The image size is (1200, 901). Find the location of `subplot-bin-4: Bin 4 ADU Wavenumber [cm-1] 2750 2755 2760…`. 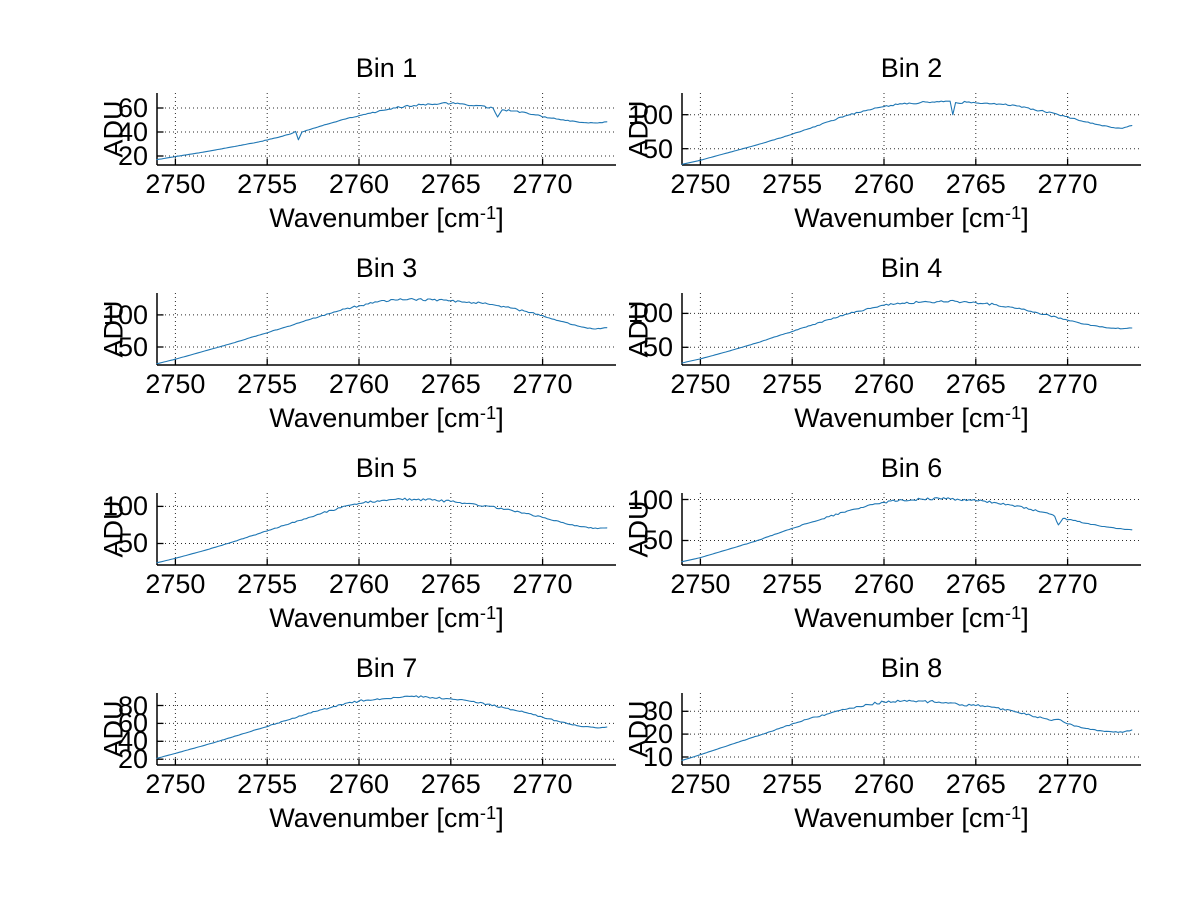

subplot-bin-4: Bin 4 ADU Wavenumber [cm-1] 2750 2755 2760… is located at coordinates (887, 348).